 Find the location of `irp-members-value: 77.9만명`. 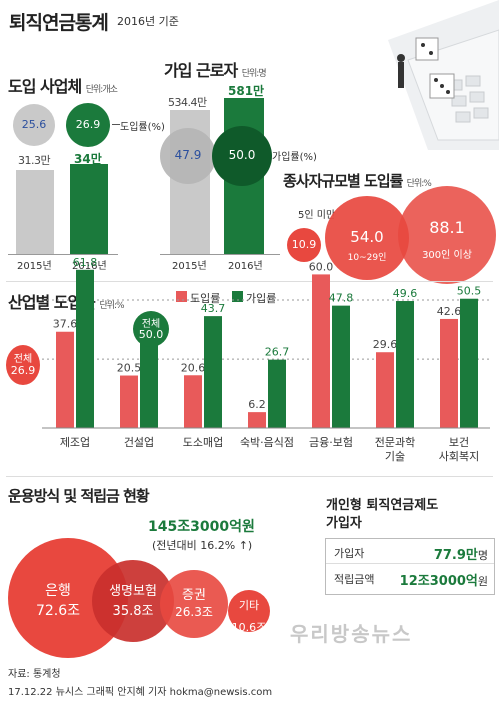

irp-members-value: 77.9만명 is located at coordinates (460, 555).